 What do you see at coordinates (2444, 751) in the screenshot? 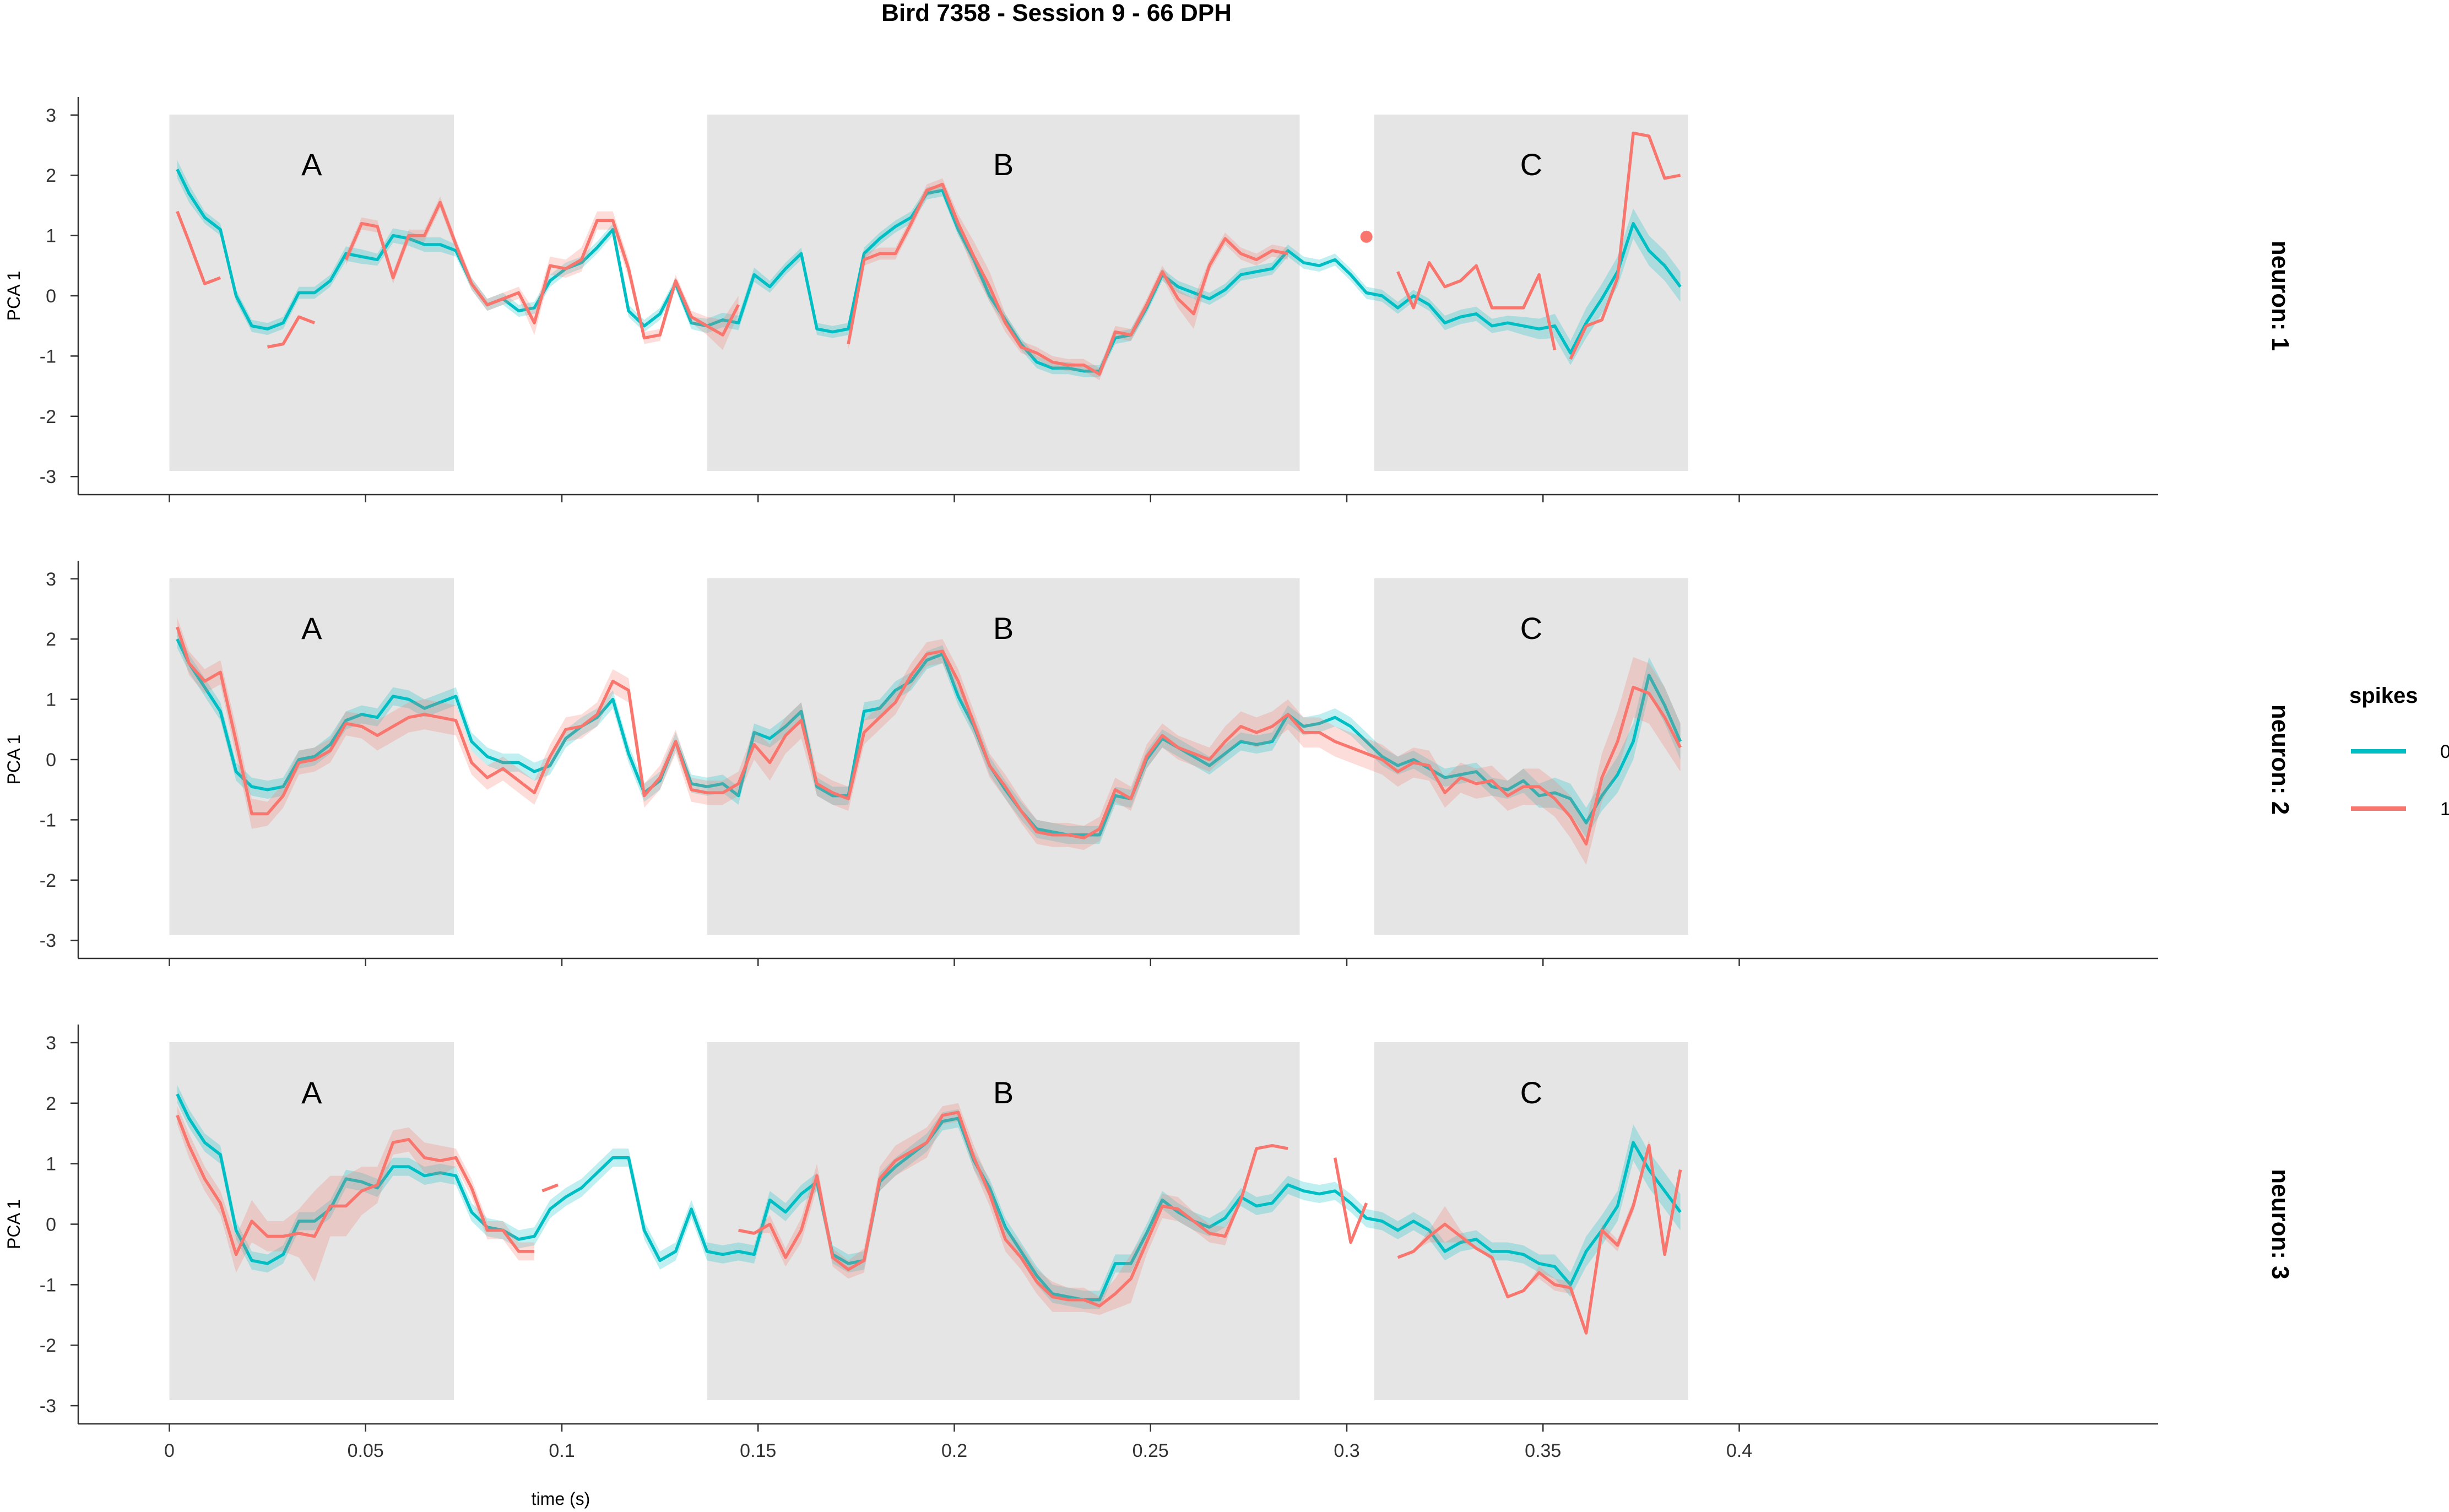
I see `legend-label-0: 0` at bounding box center [2444, 751].